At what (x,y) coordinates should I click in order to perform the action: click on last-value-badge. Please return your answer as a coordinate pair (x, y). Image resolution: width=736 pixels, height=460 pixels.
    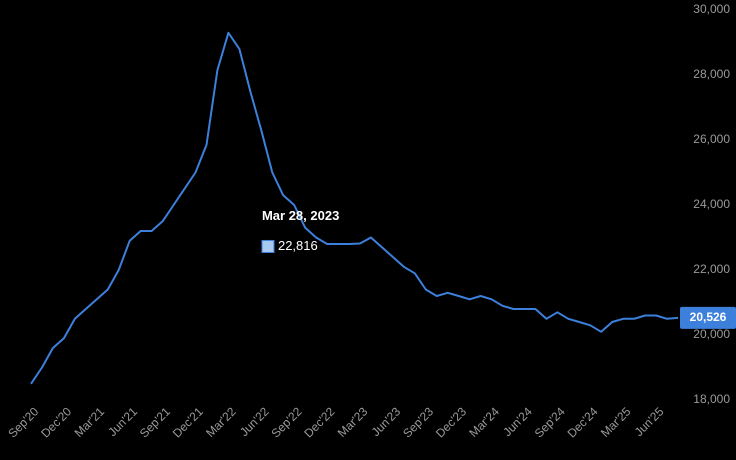
    Looking at the image, I should click on (708, 317).